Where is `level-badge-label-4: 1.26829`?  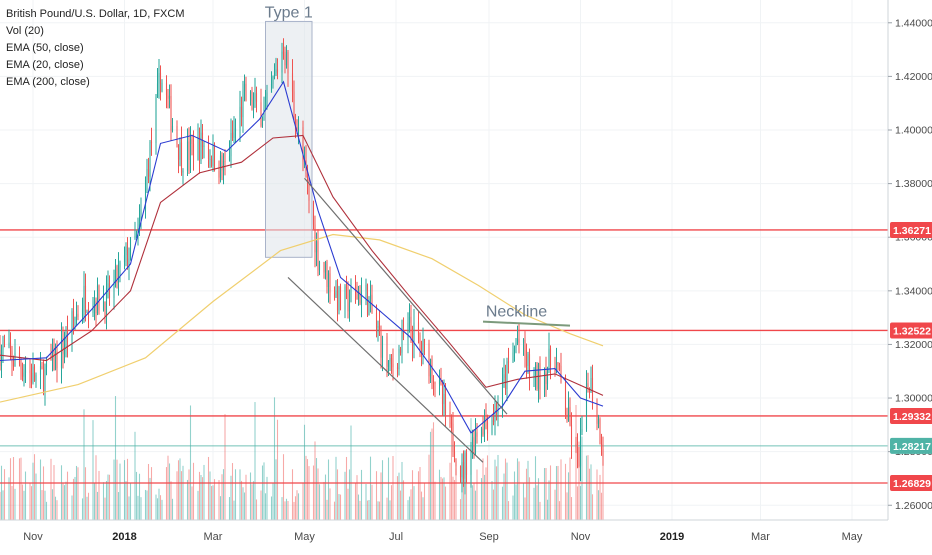 level-badge-label-4: 1.26829 is located at coordinates (912, 484).